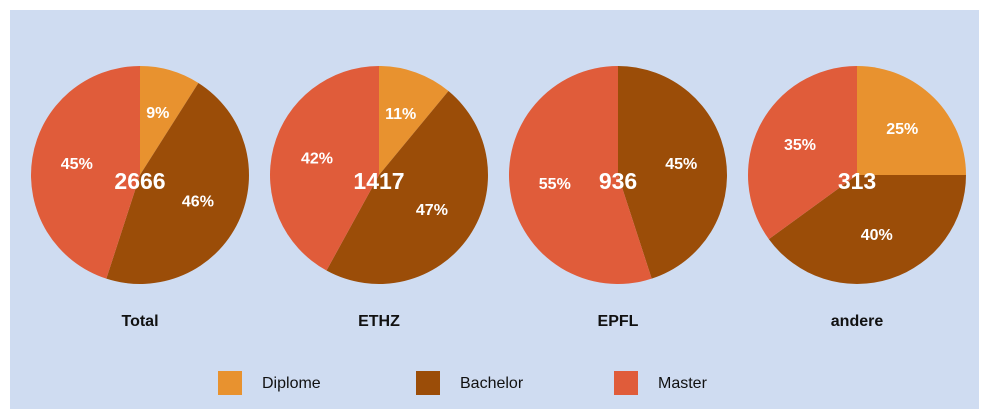 This screenshot has width=989, height=419. I want to click on slice-label: 25%, so click(902, 129).